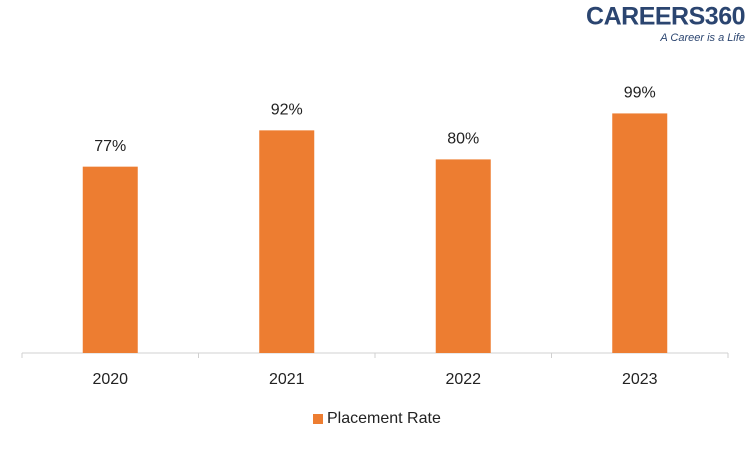 This screenshot has width=750, height=450. Describe the element at coordinates (463, 139) in the screenshot. I see `data-label: 80%` at that location.